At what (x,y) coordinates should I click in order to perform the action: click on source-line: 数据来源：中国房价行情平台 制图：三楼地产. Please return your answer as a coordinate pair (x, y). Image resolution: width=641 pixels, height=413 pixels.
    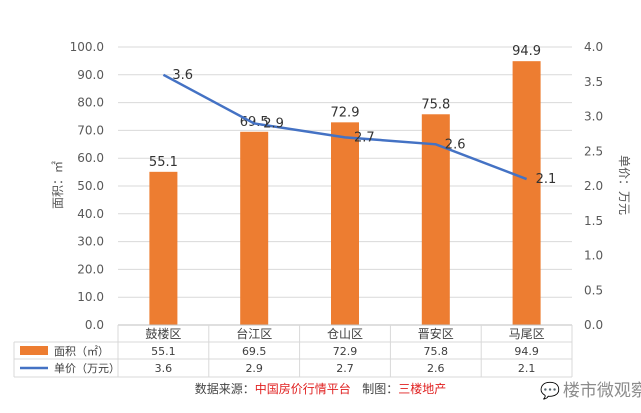
    Looking at the image, I should click on (320, 388).